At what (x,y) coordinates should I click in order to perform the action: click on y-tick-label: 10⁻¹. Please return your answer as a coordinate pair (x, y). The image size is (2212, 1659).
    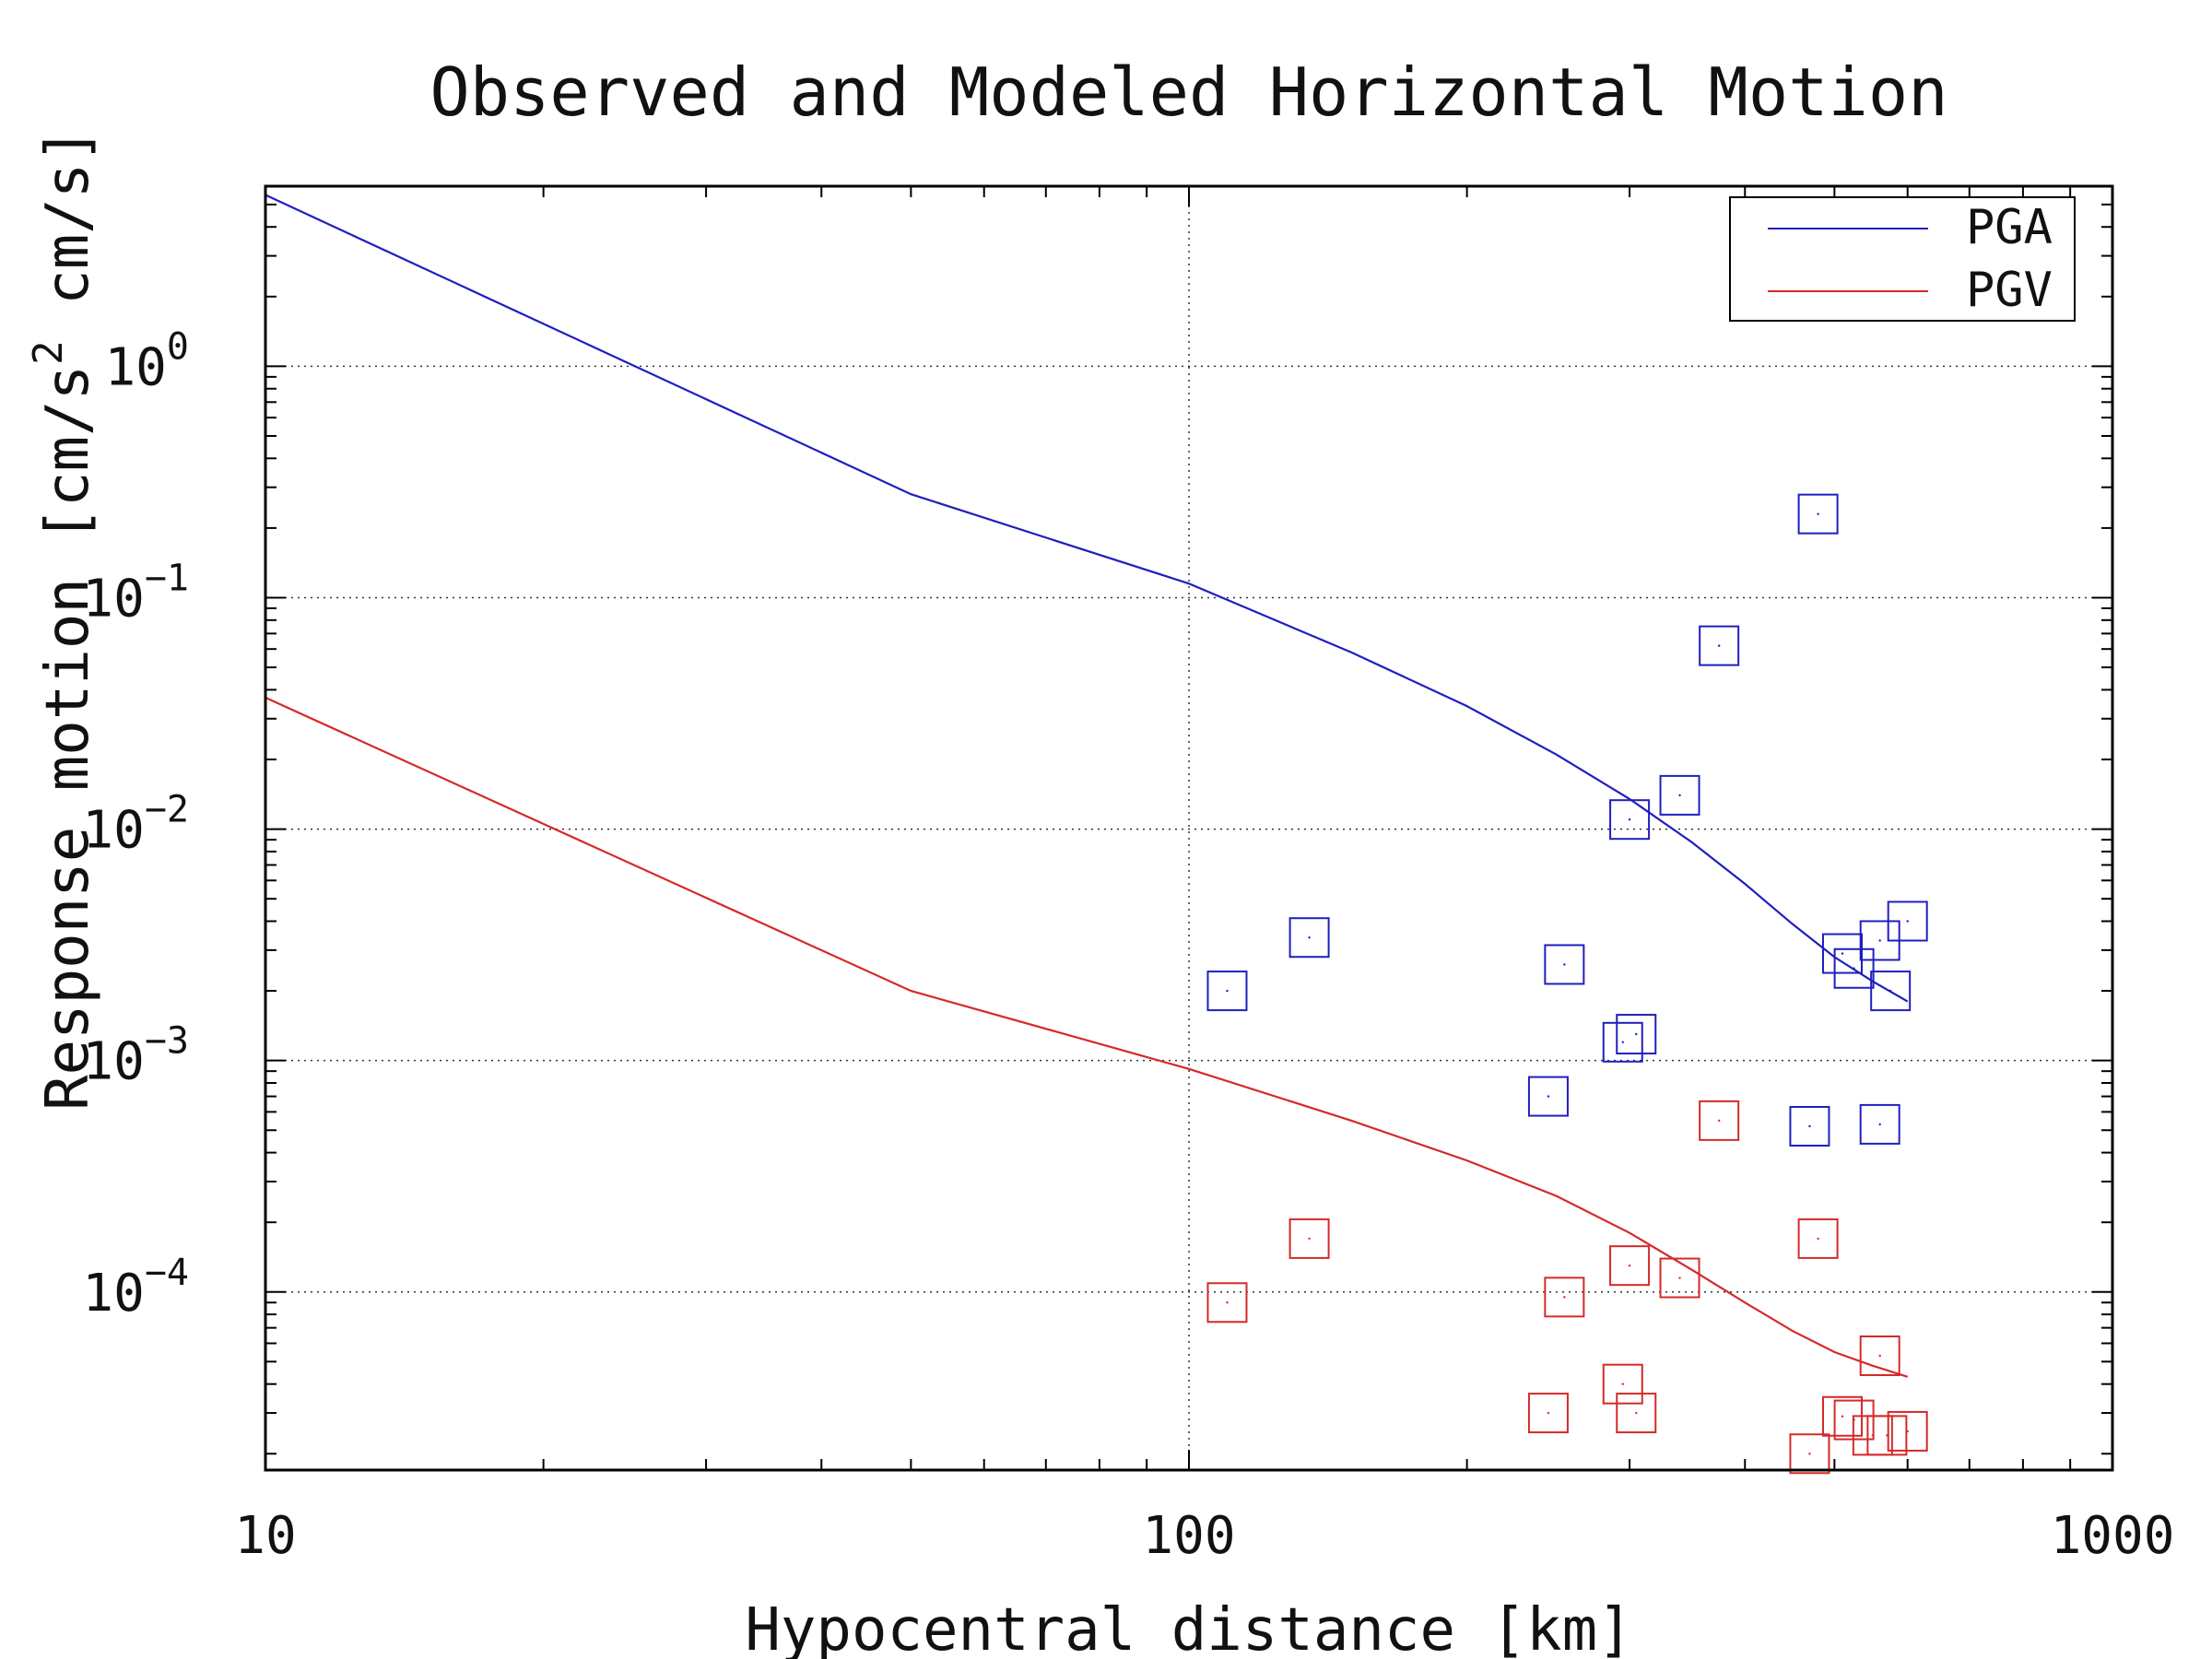
    Looking at the image, I should click on (135, 593).